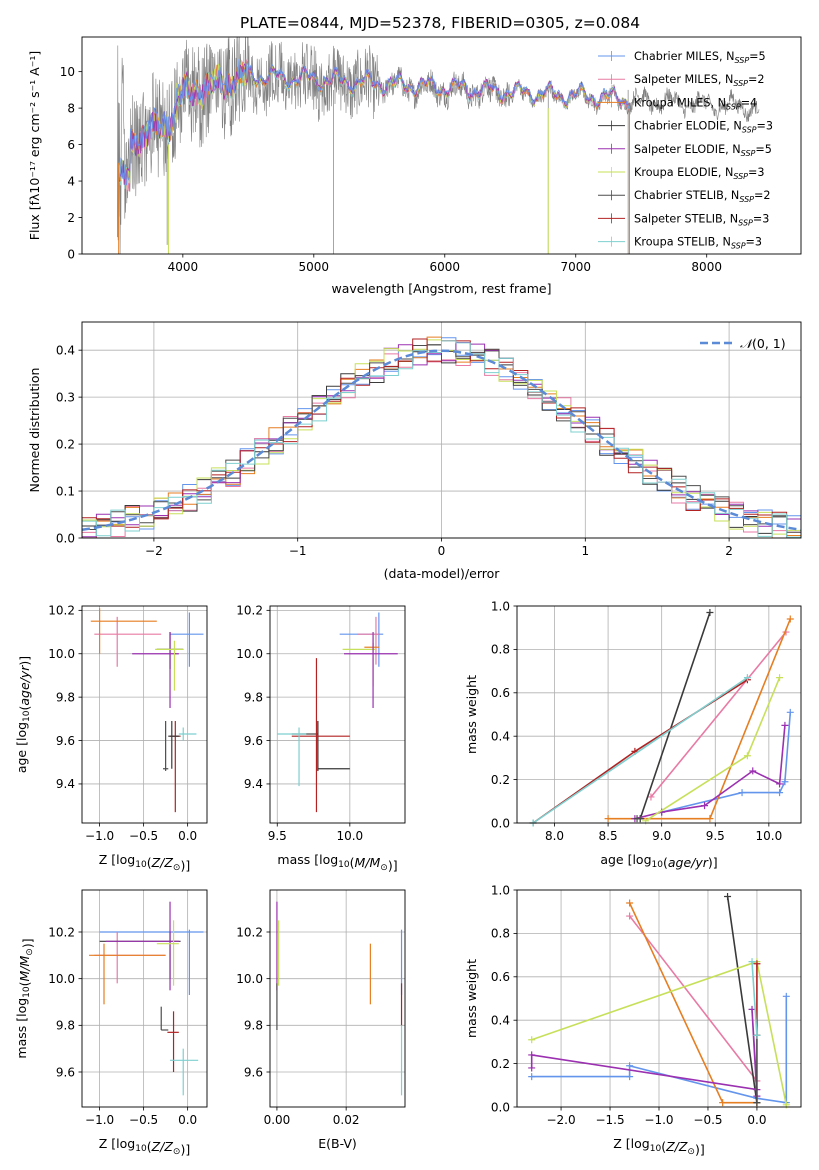 This screenshot has height=1170, width=819. What do you see at coordinates (575, 267) in the screenshot?
I see `x-tick-label: 7000` at bounding box center [575, 267].